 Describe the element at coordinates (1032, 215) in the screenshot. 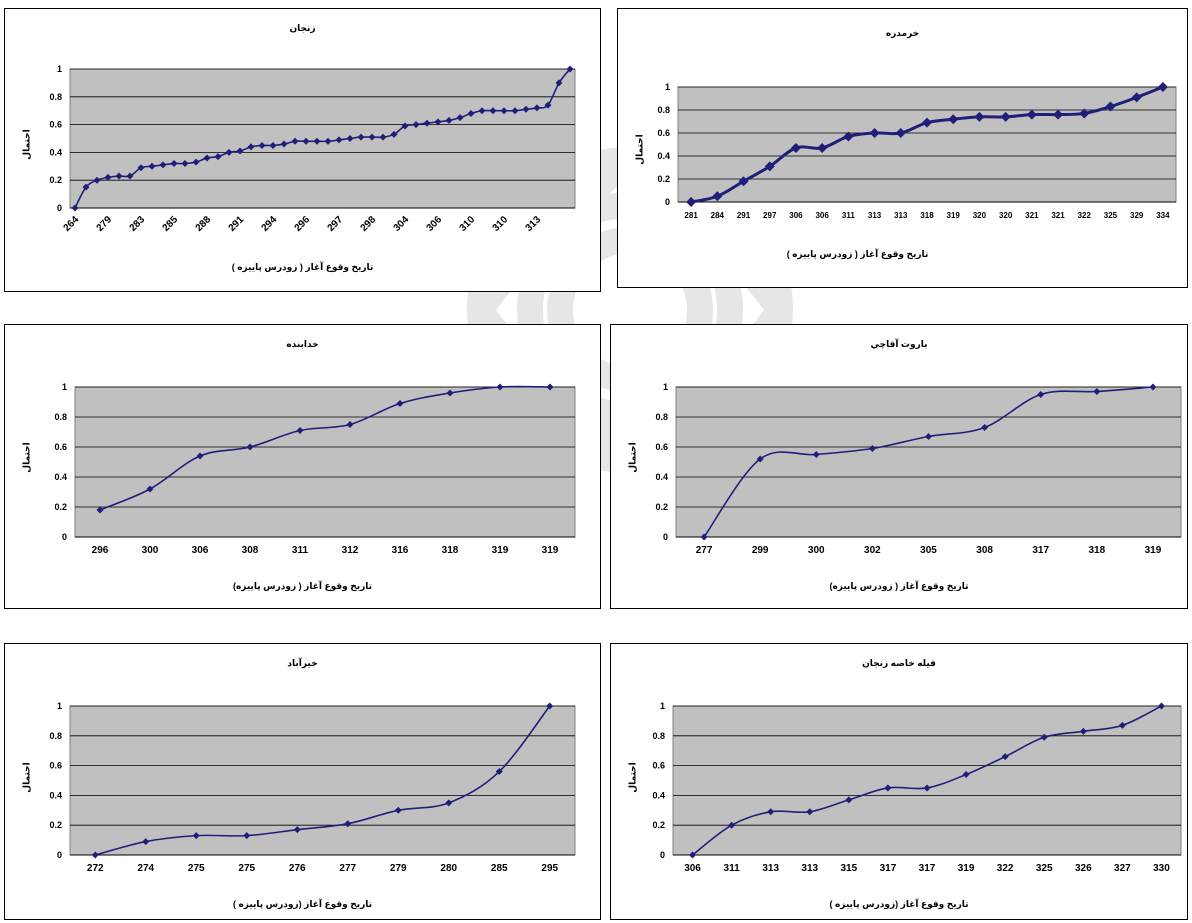

I see `x-tick-label: 321` at that location.